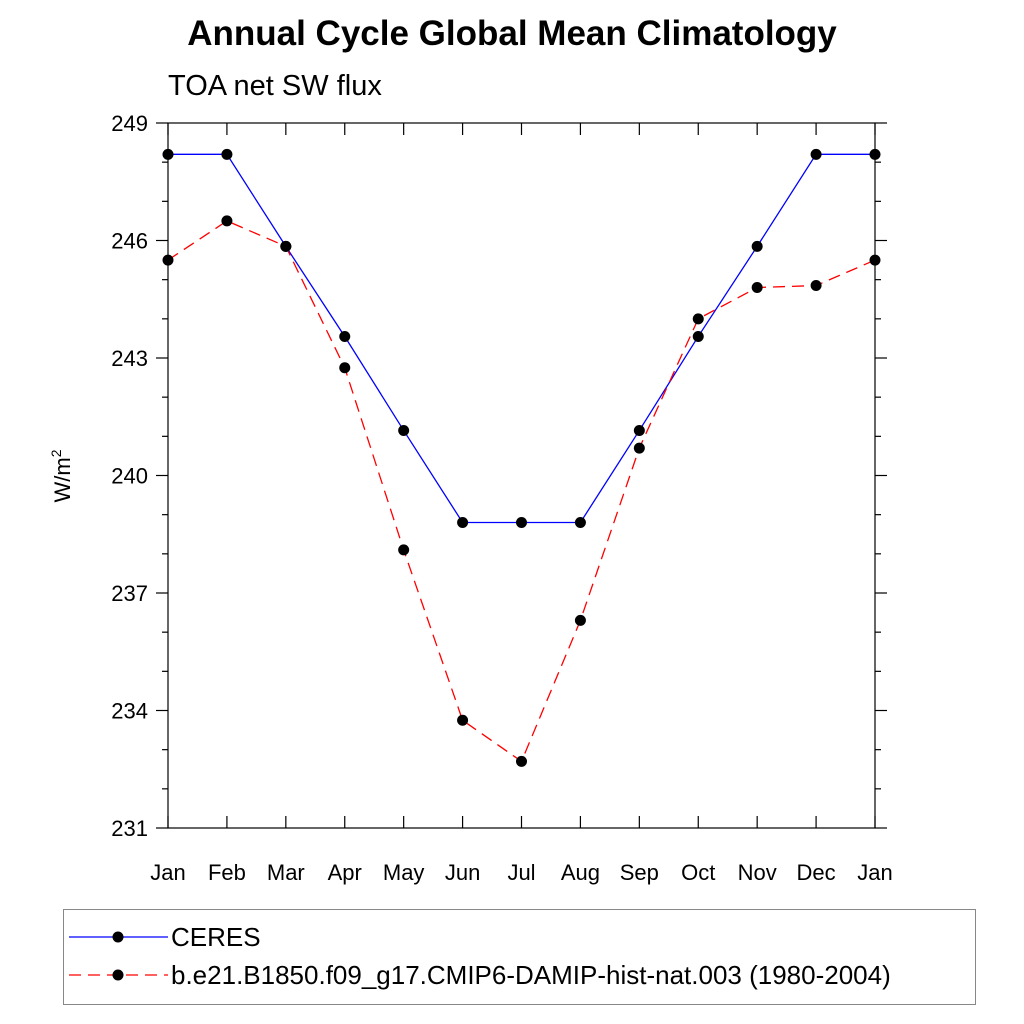 This screenshot has width=1024, height=1024. What do you see at coordinates (129, 476) in the screenshot?
I see `y-tick-label: 240` at bounding box center [129, 476].